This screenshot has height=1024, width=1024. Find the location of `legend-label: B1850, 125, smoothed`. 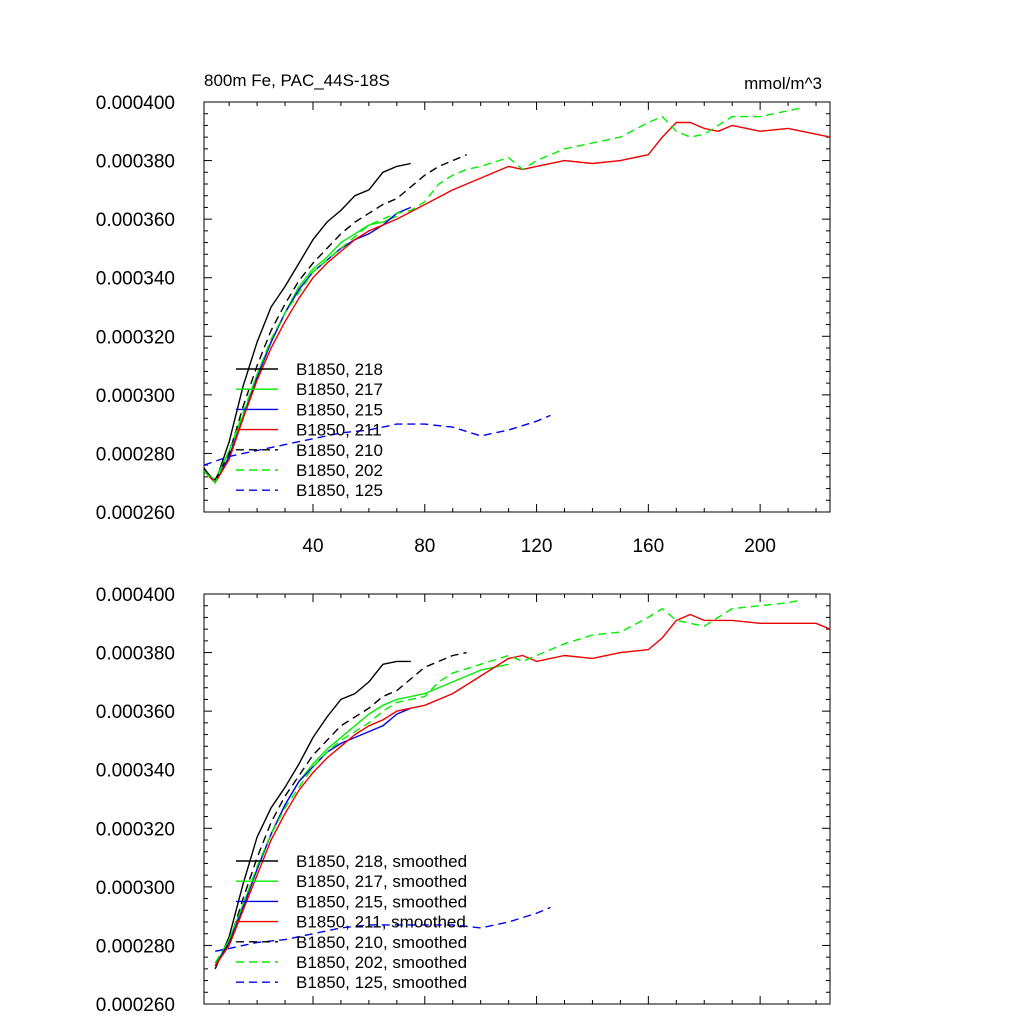

legend-label: B1850, 125, smoothed is located at coordinates (381, 982).